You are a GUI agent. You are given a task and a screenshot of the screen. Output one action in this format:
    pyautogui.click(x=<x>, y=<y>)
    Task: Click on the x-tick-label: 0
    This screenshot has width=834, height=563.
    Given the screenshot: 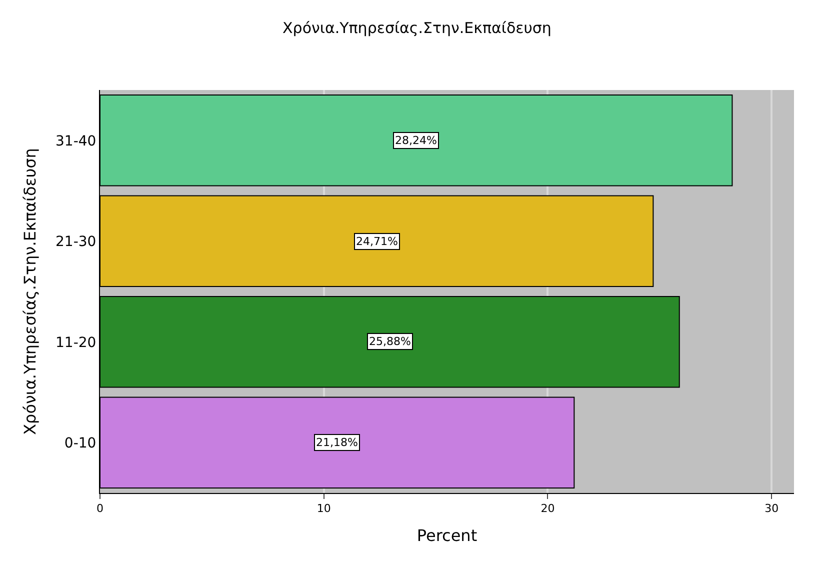 What is the action you would take?
    pyautogui.click(x=100, y=509)
    